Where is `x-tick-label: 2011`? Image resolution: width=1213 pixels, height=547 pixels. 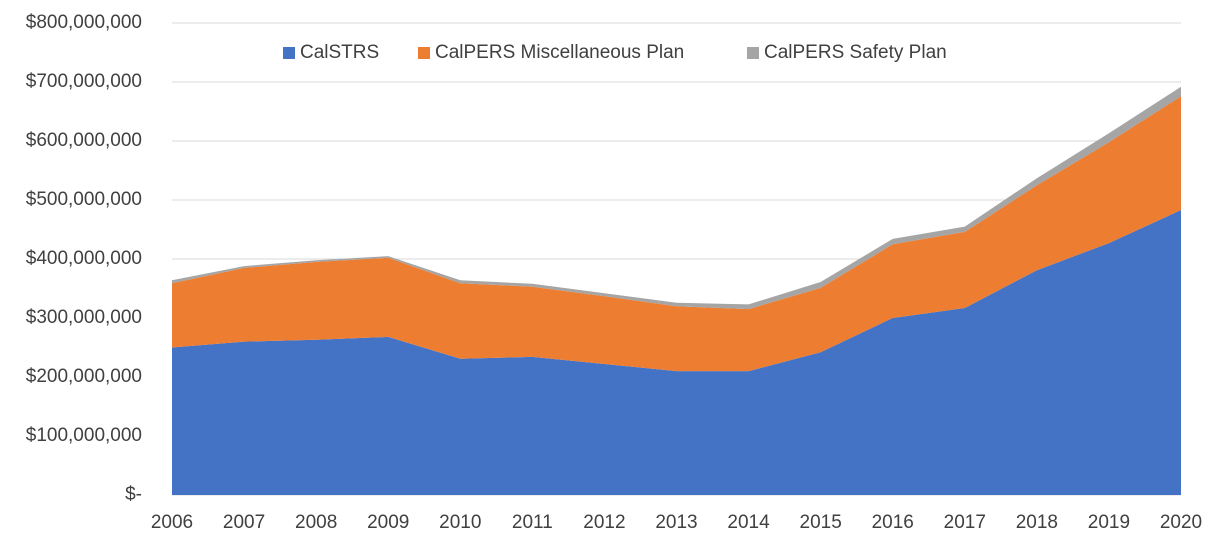 x-tick-label: 2011 is located at coordinates (532, 522).